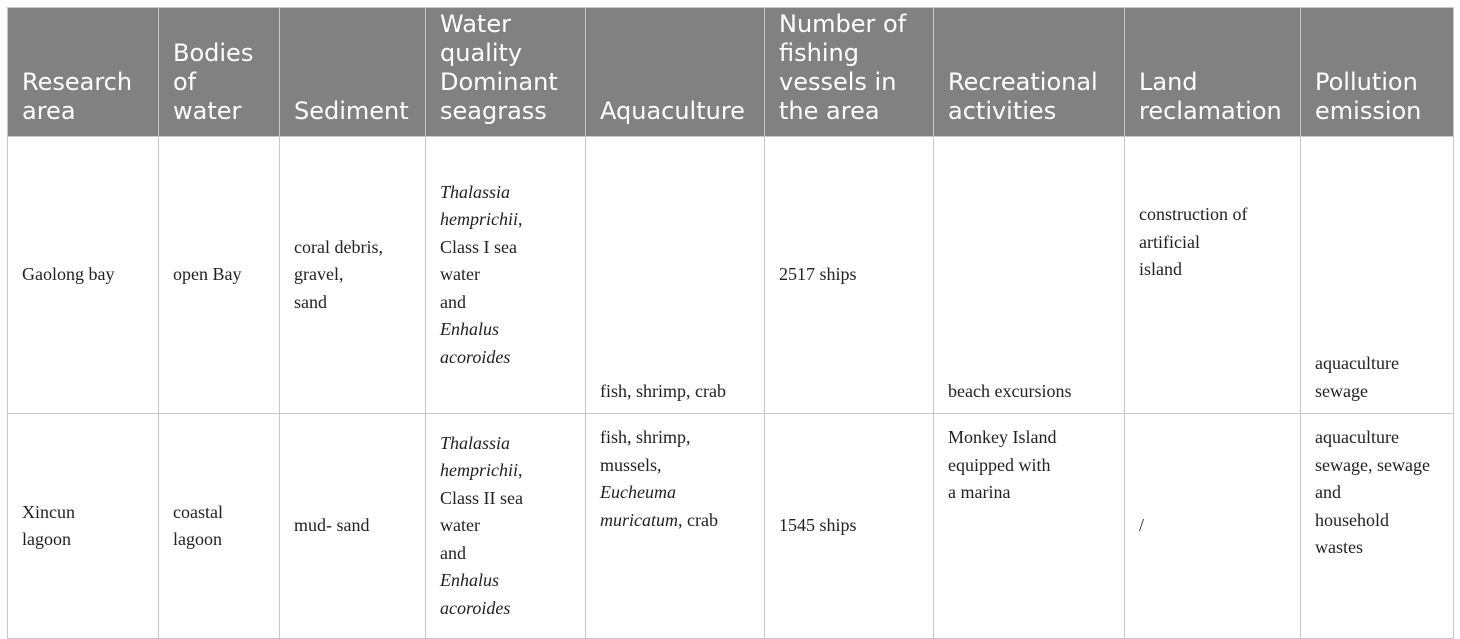 Image resolution: width=1460 pixels, height=639 pixels. I want to click on cell-research-area: Gaolong bay, so click(83, 275).